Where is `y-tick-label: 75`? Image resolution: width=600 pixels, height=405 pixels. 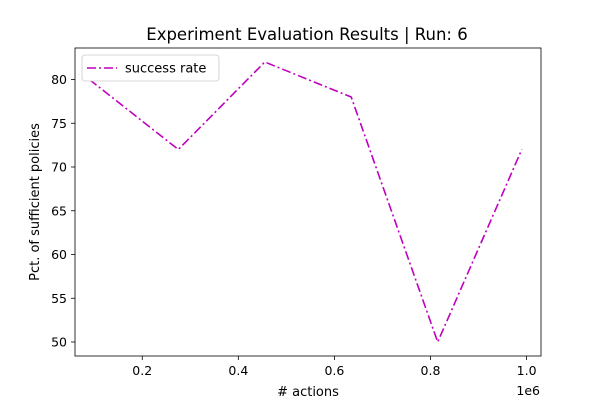
y-tick-label: 75 is located at coordinates (59, 123).